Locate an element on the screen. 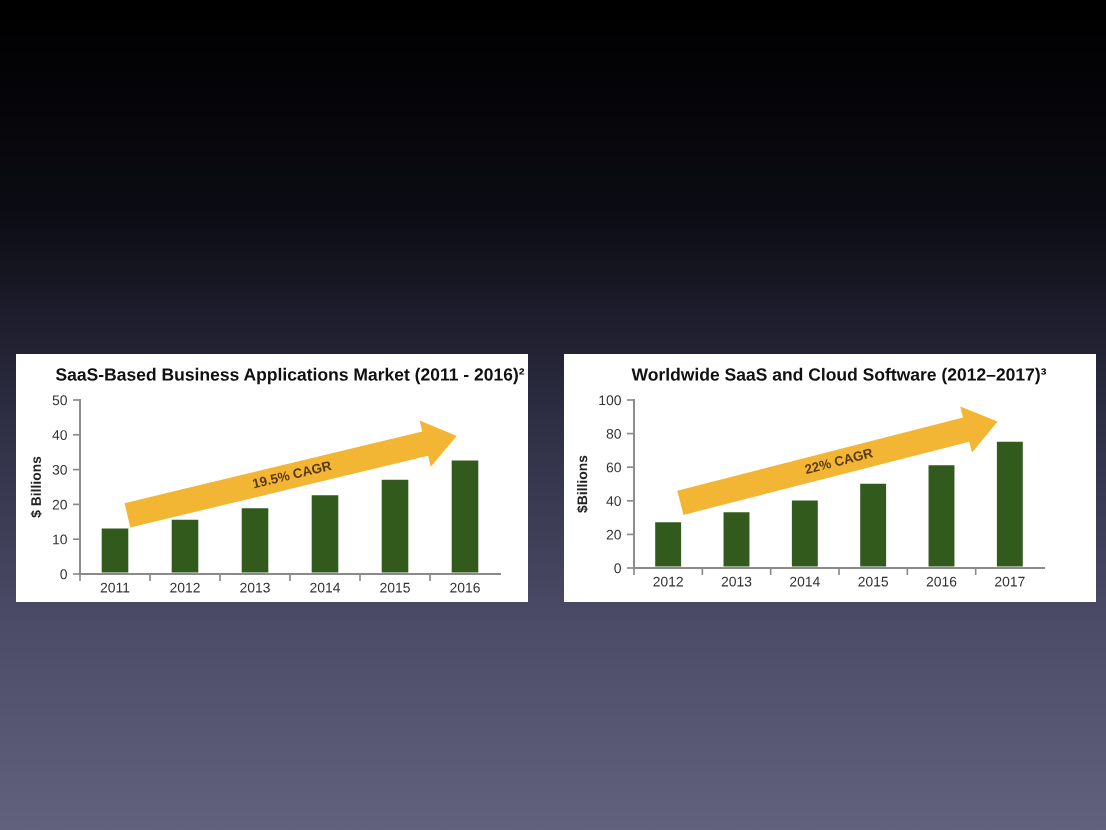  chart-title: SaaS-Based Business Applications Market (2011 - 2016)² is located at coordinates (290, 376).